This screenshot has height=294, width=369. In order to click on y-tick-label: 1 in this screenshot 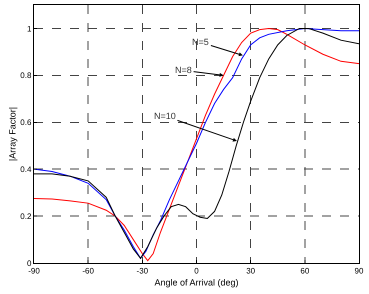, I will do `click(29, 29)`.